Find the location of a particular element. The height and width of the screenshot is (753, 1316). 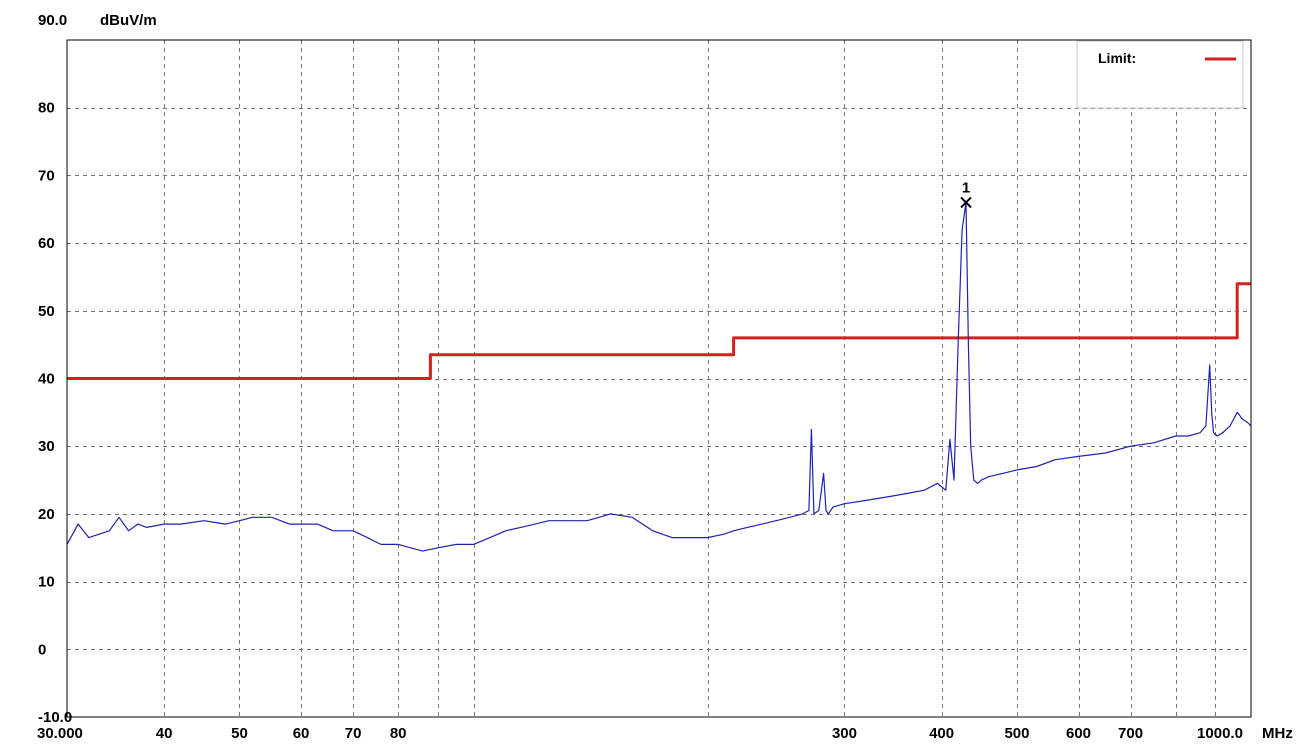

x-axis-unit: MHz is located at coordinates (1277, 733).